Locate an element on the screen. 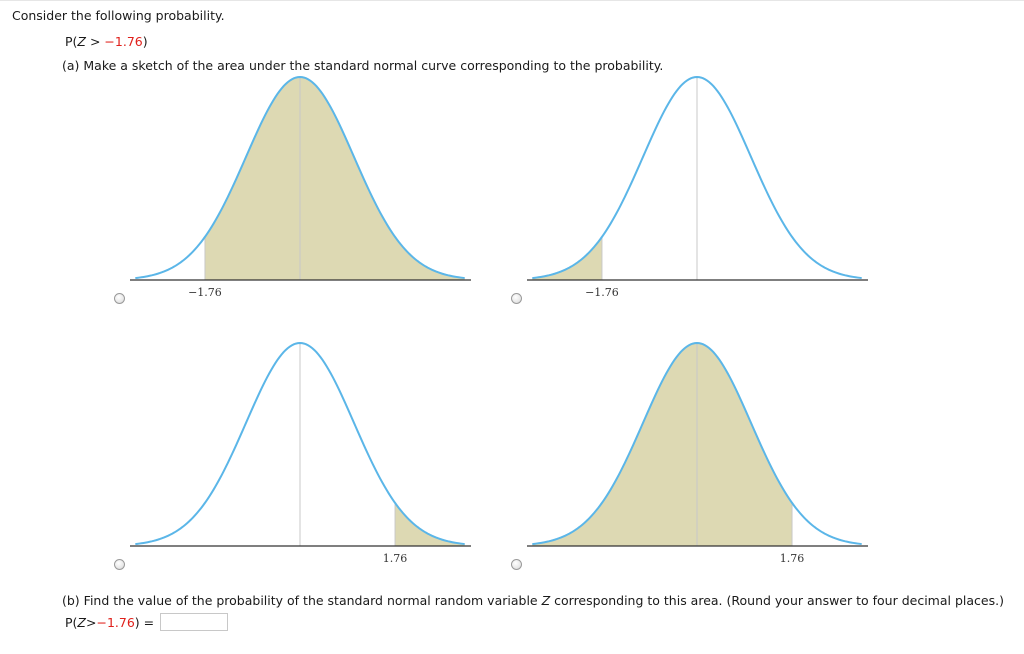  option-b-radio is located at coordinates (516, 298).